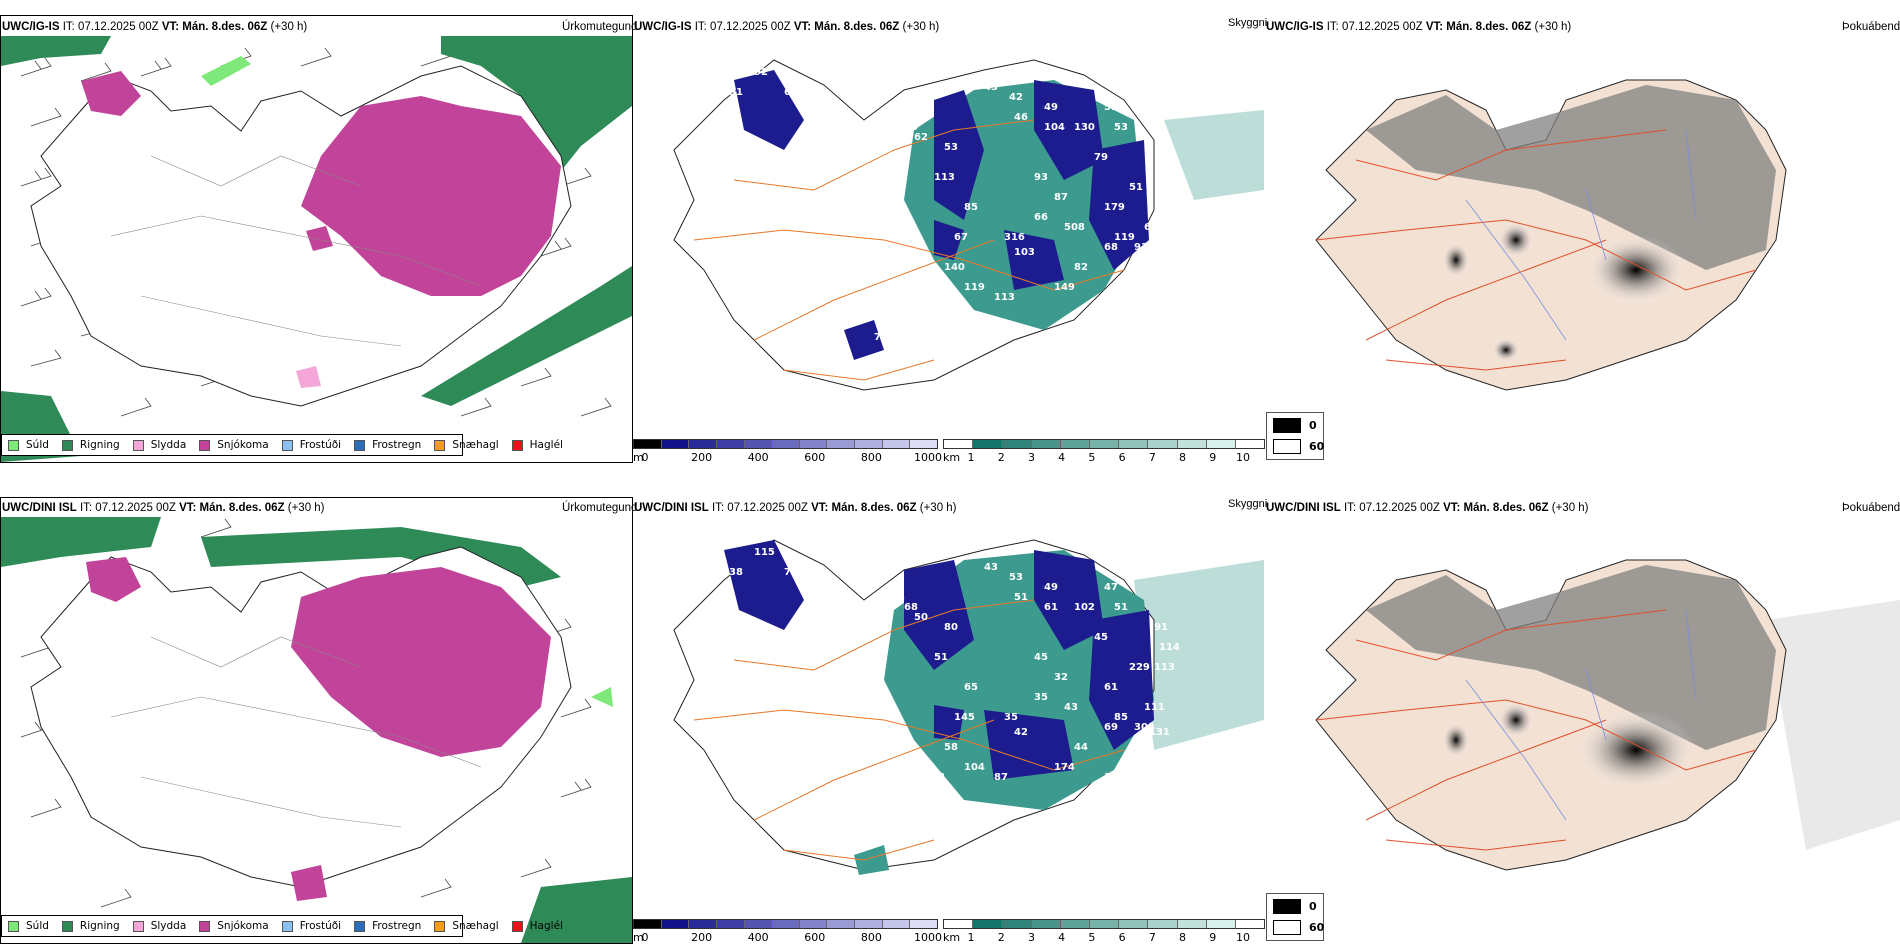  What do you see at coordinates (387, 445) in the screenshot?
I see `legend-item: Frostregn` at bounding box center [387, 445].